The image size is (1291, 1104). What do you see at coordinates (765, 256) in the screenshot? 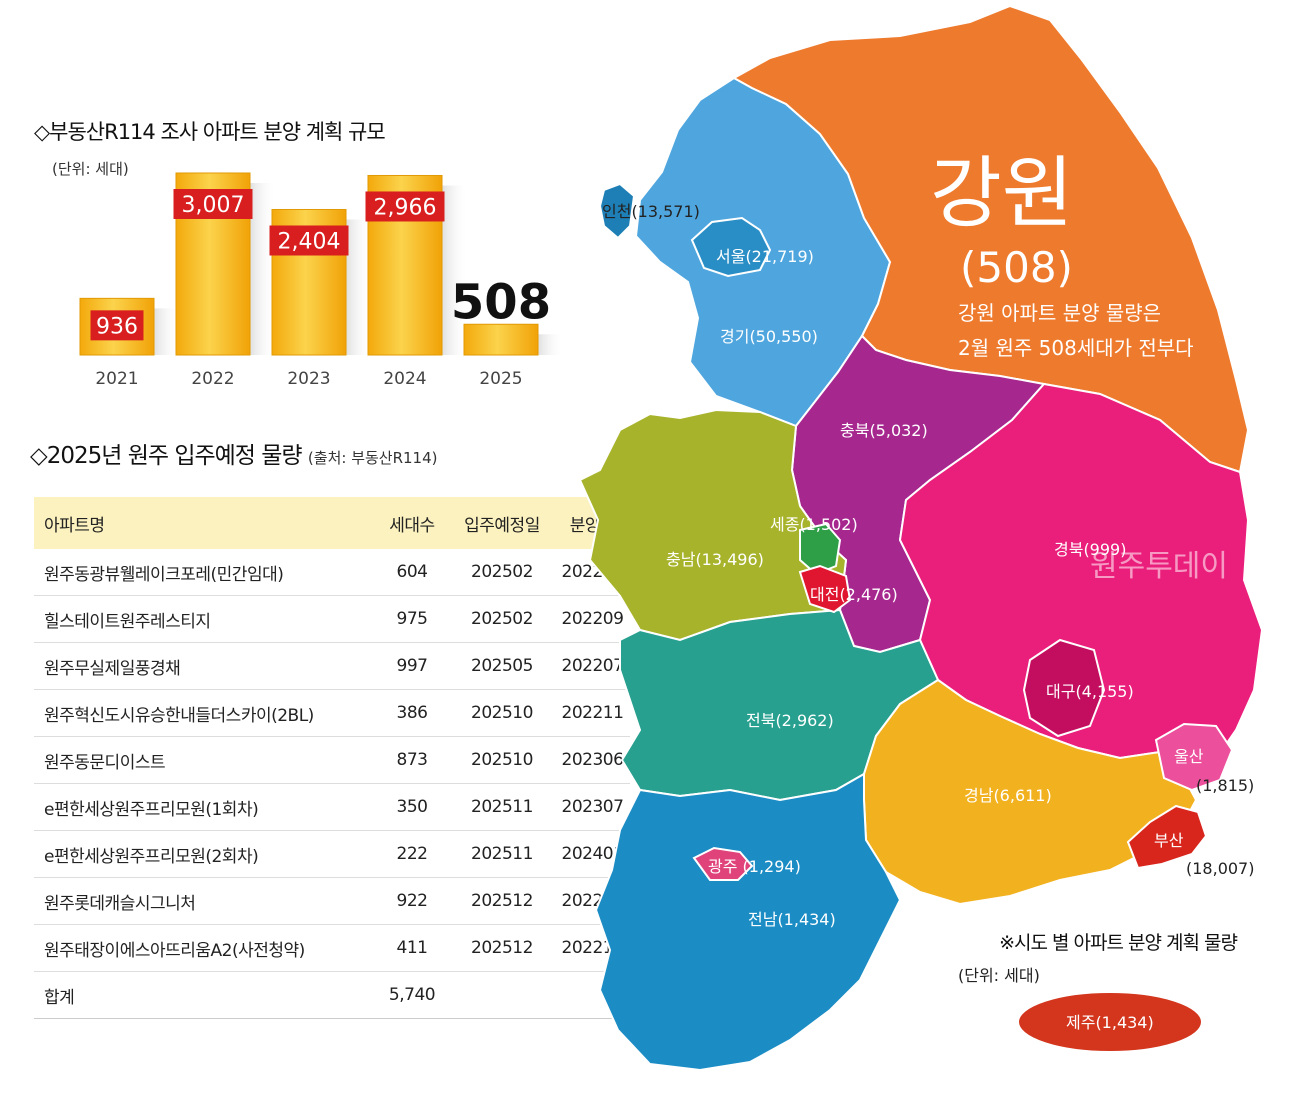
I see `label-seoul: 서울(21,719)` at bounding box center [765, 256].